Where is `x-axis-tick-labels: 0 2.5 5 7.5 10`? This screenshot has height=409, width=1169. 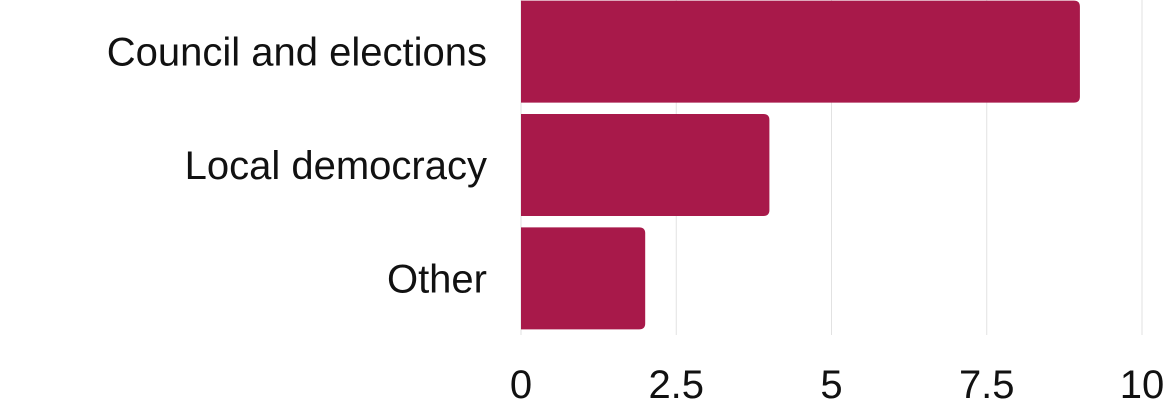
x-axis-tick-labels: 0 2.5 5 7.5 10 is located at coordinates (837, 385).